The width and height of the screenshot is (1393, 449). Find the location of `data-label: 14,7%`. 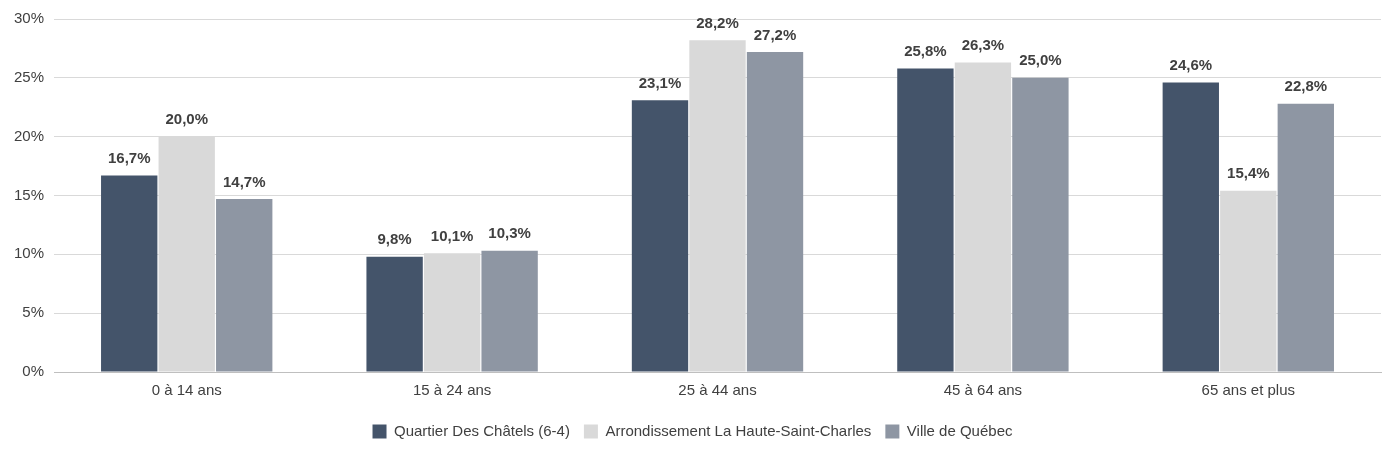

data-label: 14,7% is located at coordinates (244, 181).